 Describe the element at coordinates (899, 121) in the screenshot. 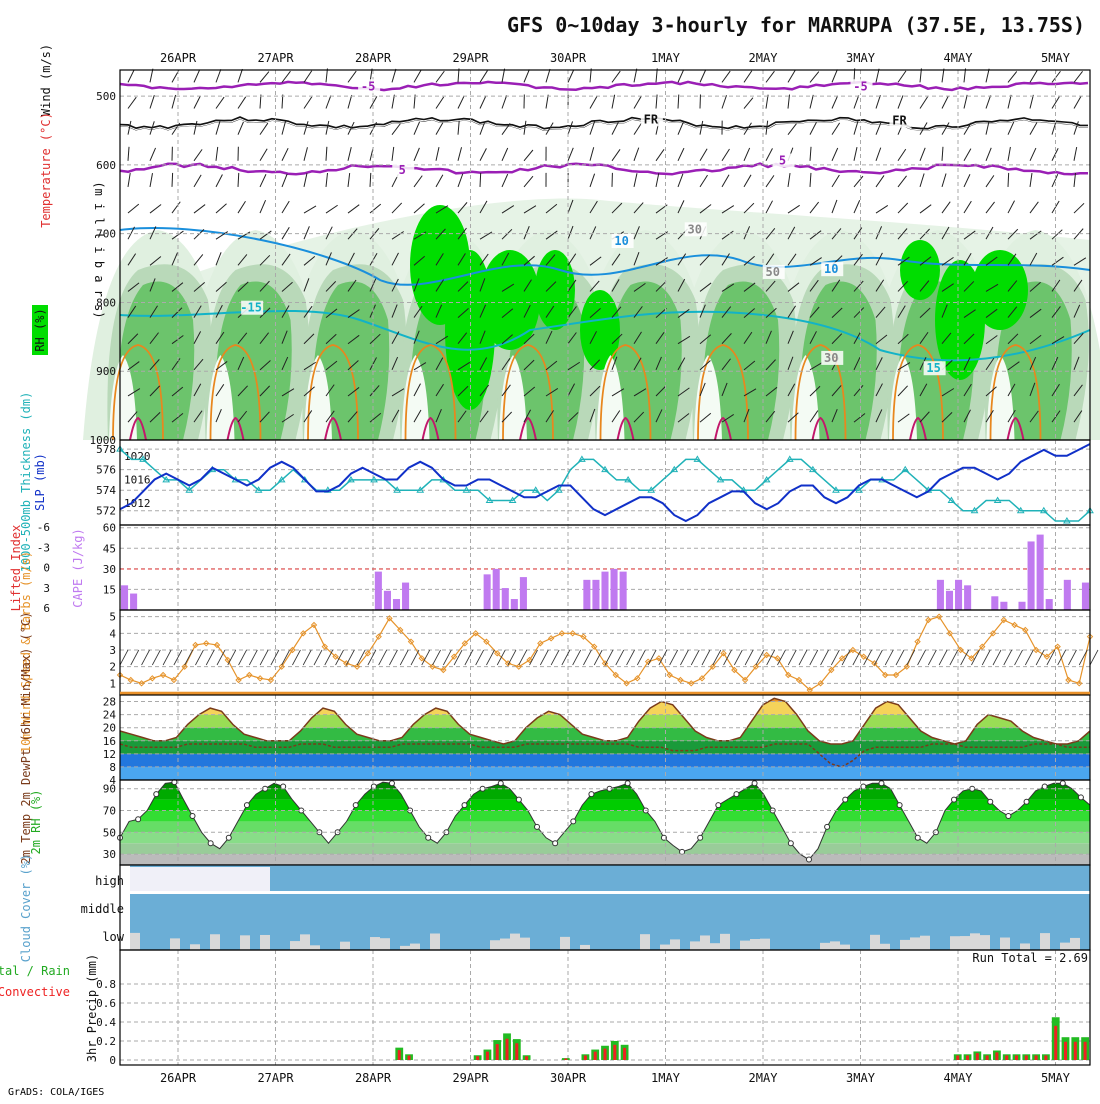

I see `contour-label: FR` at that location.